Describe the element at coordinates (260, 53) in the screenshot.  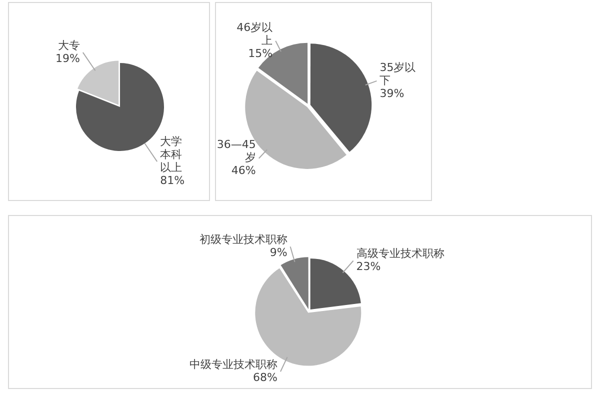
I see `data-label: 15%` at that location.